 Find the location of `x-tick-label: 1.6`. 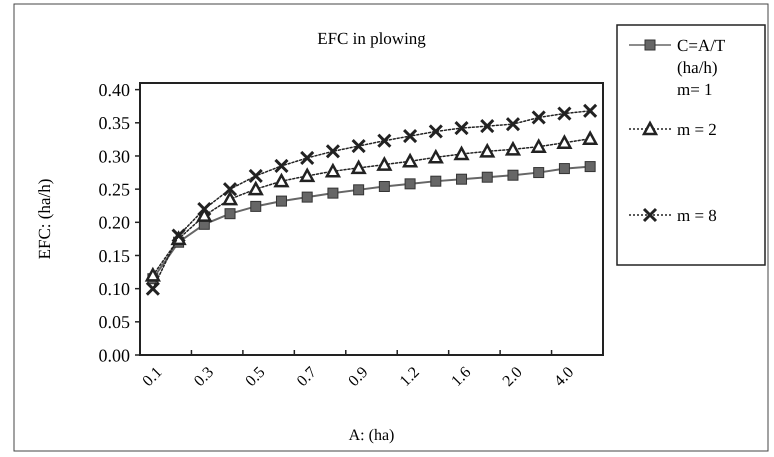

x-tick-label: 1.6 is located at coordinates (461, 377).